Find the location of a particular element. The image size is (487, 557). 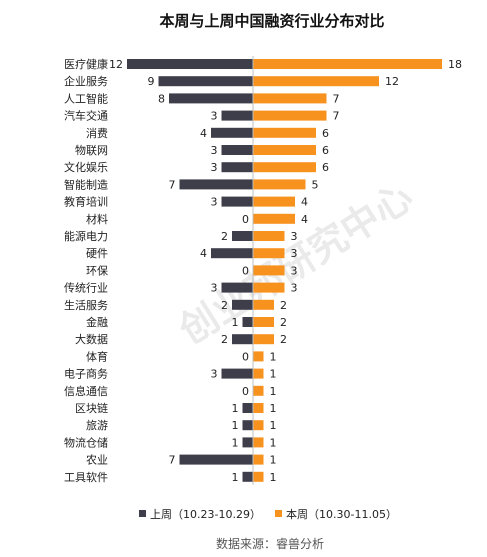

category-label: 文化娱乐 is located at coordinates (86, 167).